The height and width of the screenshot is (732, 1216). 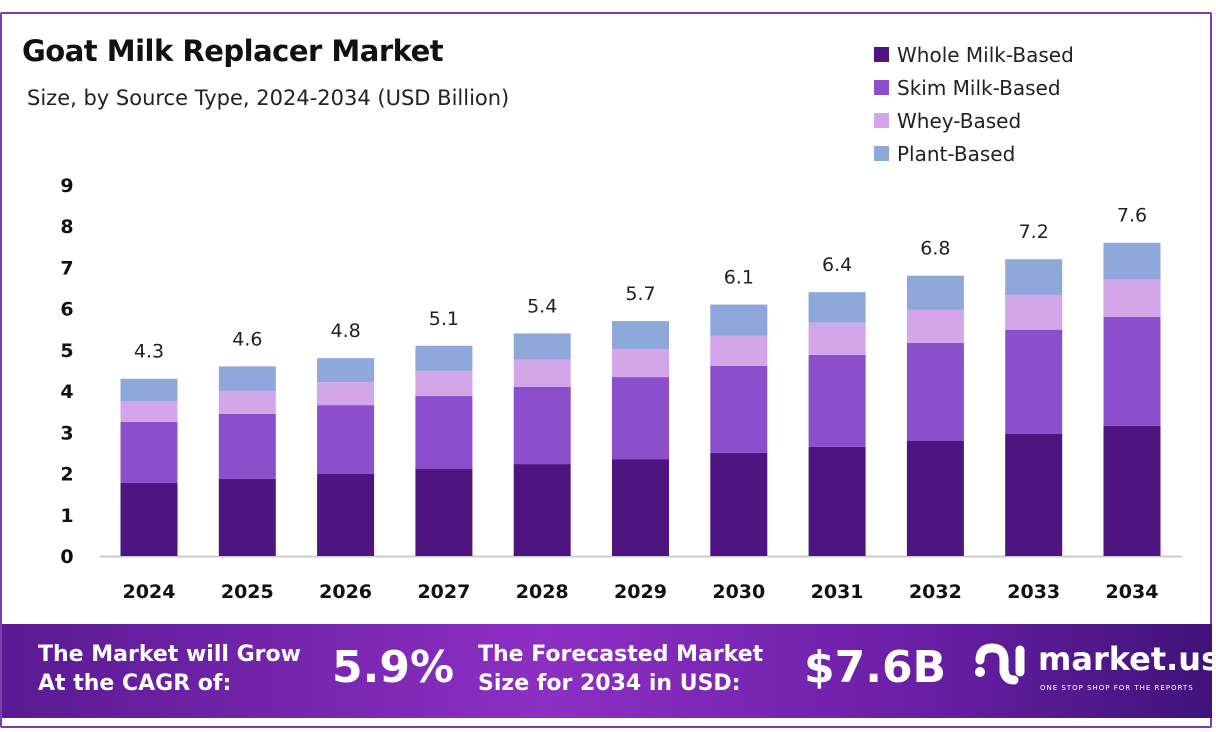 I want to click on legend-item-whey: Whey-Based, so click(x=974, y=120).